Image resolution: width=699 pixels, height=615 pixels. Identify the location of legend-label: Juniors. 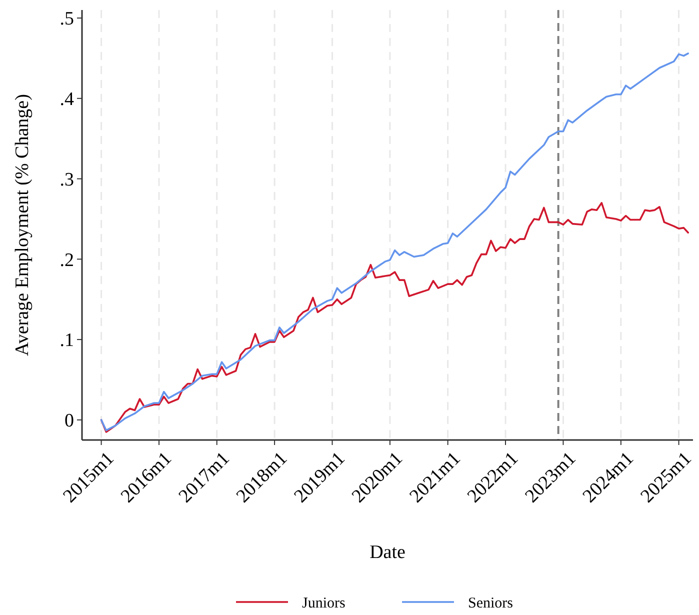
(324, 603).